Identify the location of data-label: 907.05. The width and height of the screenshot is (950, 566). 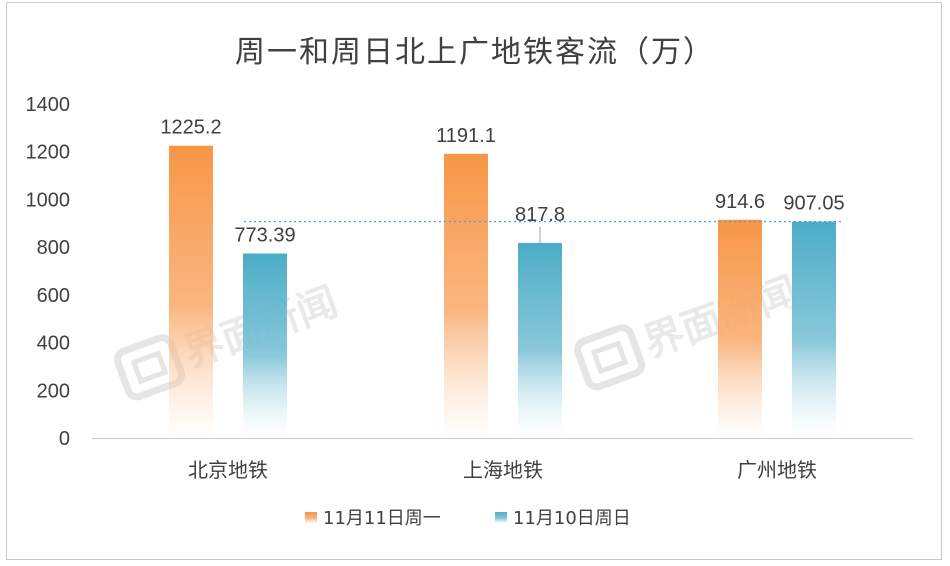
(813, 204).